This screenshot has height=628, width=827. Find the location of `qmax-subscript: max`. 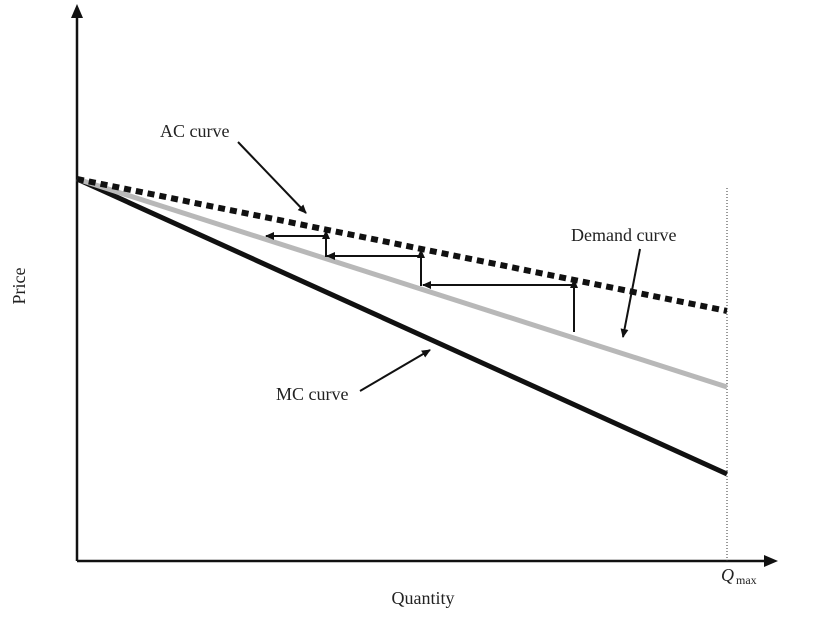

qmax-subscript: max is located at coordinates (746, 580).